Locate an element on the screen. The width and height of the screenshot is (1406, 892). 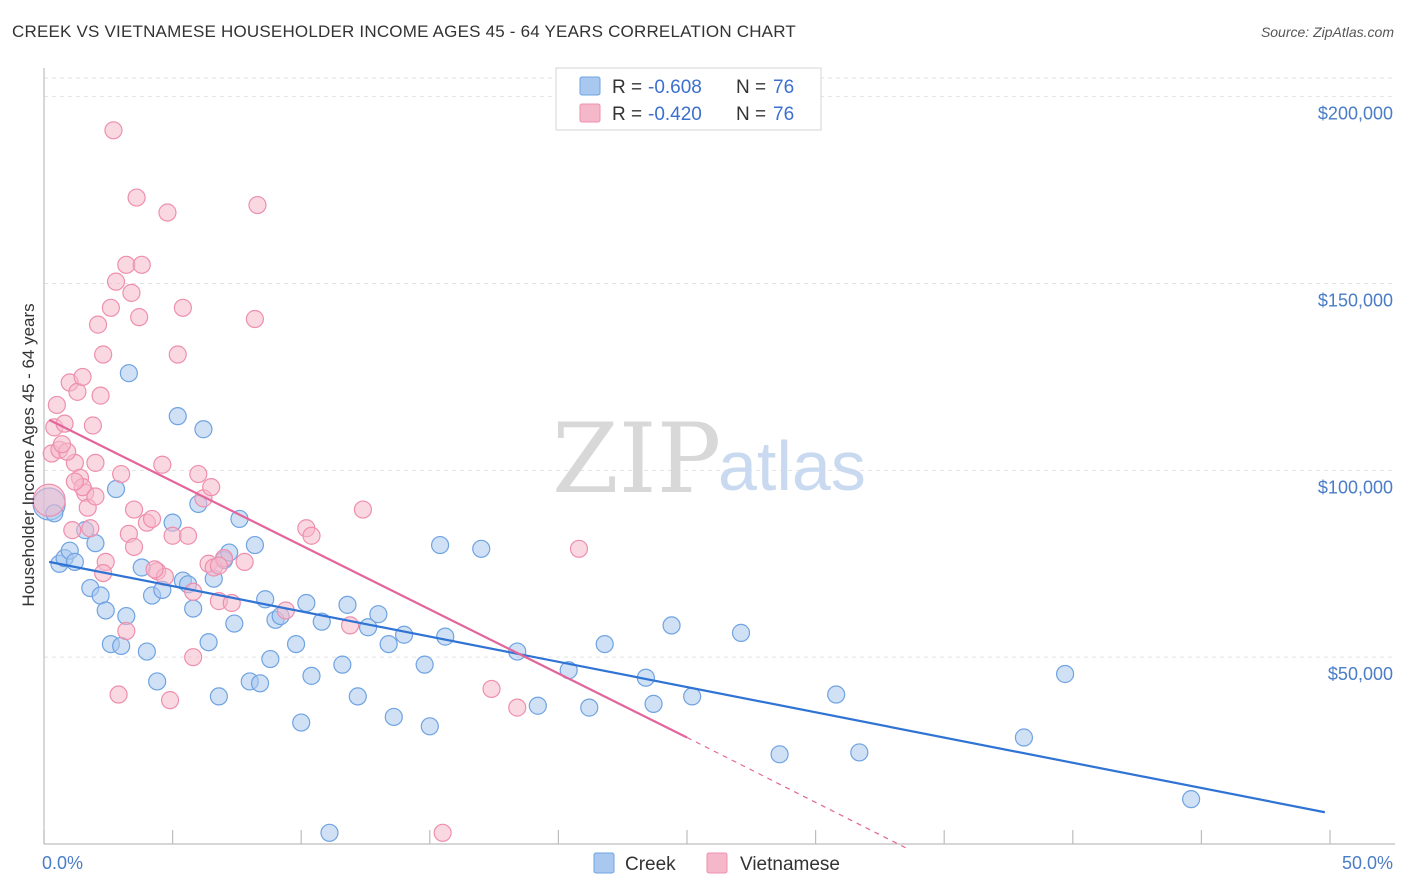
x-tick-label-max: 50.0% is located at coordinates (1367, 863).